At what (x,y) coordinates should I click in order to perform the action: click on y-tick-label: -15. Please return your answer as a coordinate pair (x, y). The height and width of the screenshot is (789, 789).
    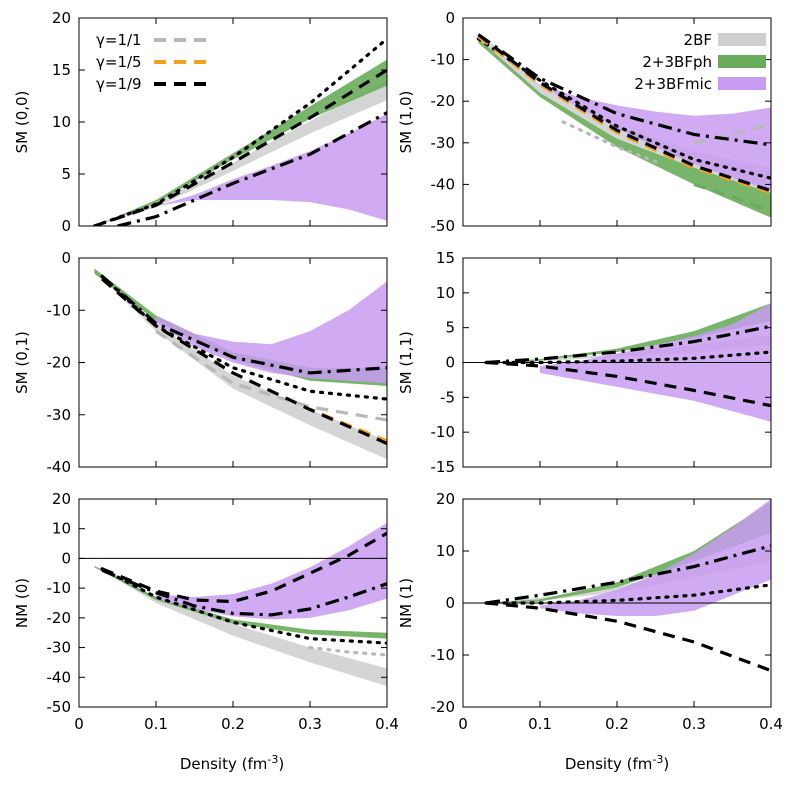
    Looking at the image, I should click on (443, 467).